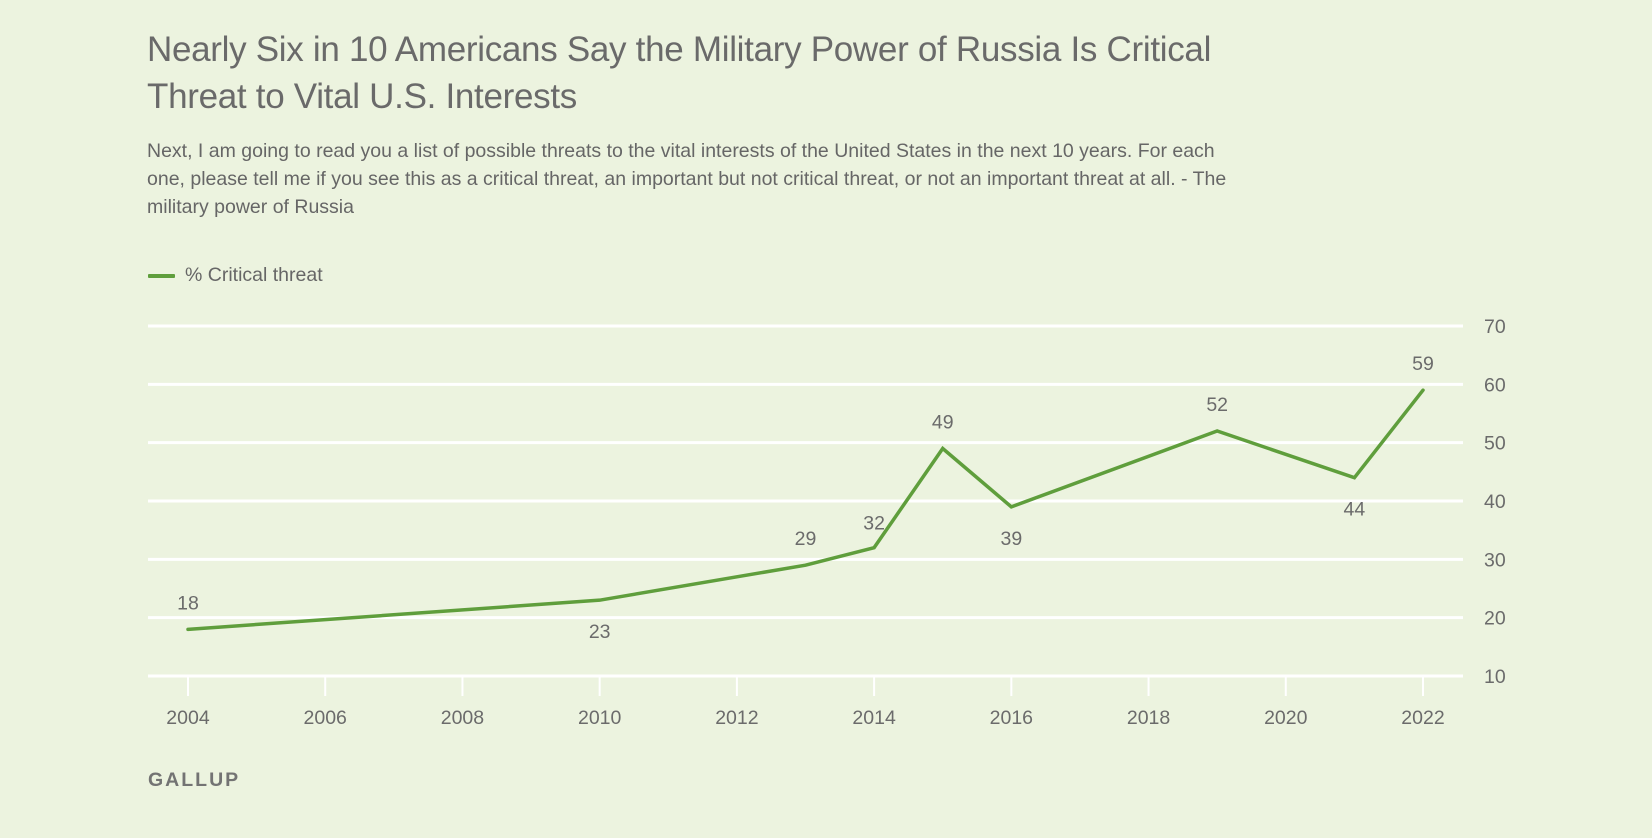 This screenshot has height=838, width=1652. I want to click on data-label-2021: 44, so click(1355, 510).